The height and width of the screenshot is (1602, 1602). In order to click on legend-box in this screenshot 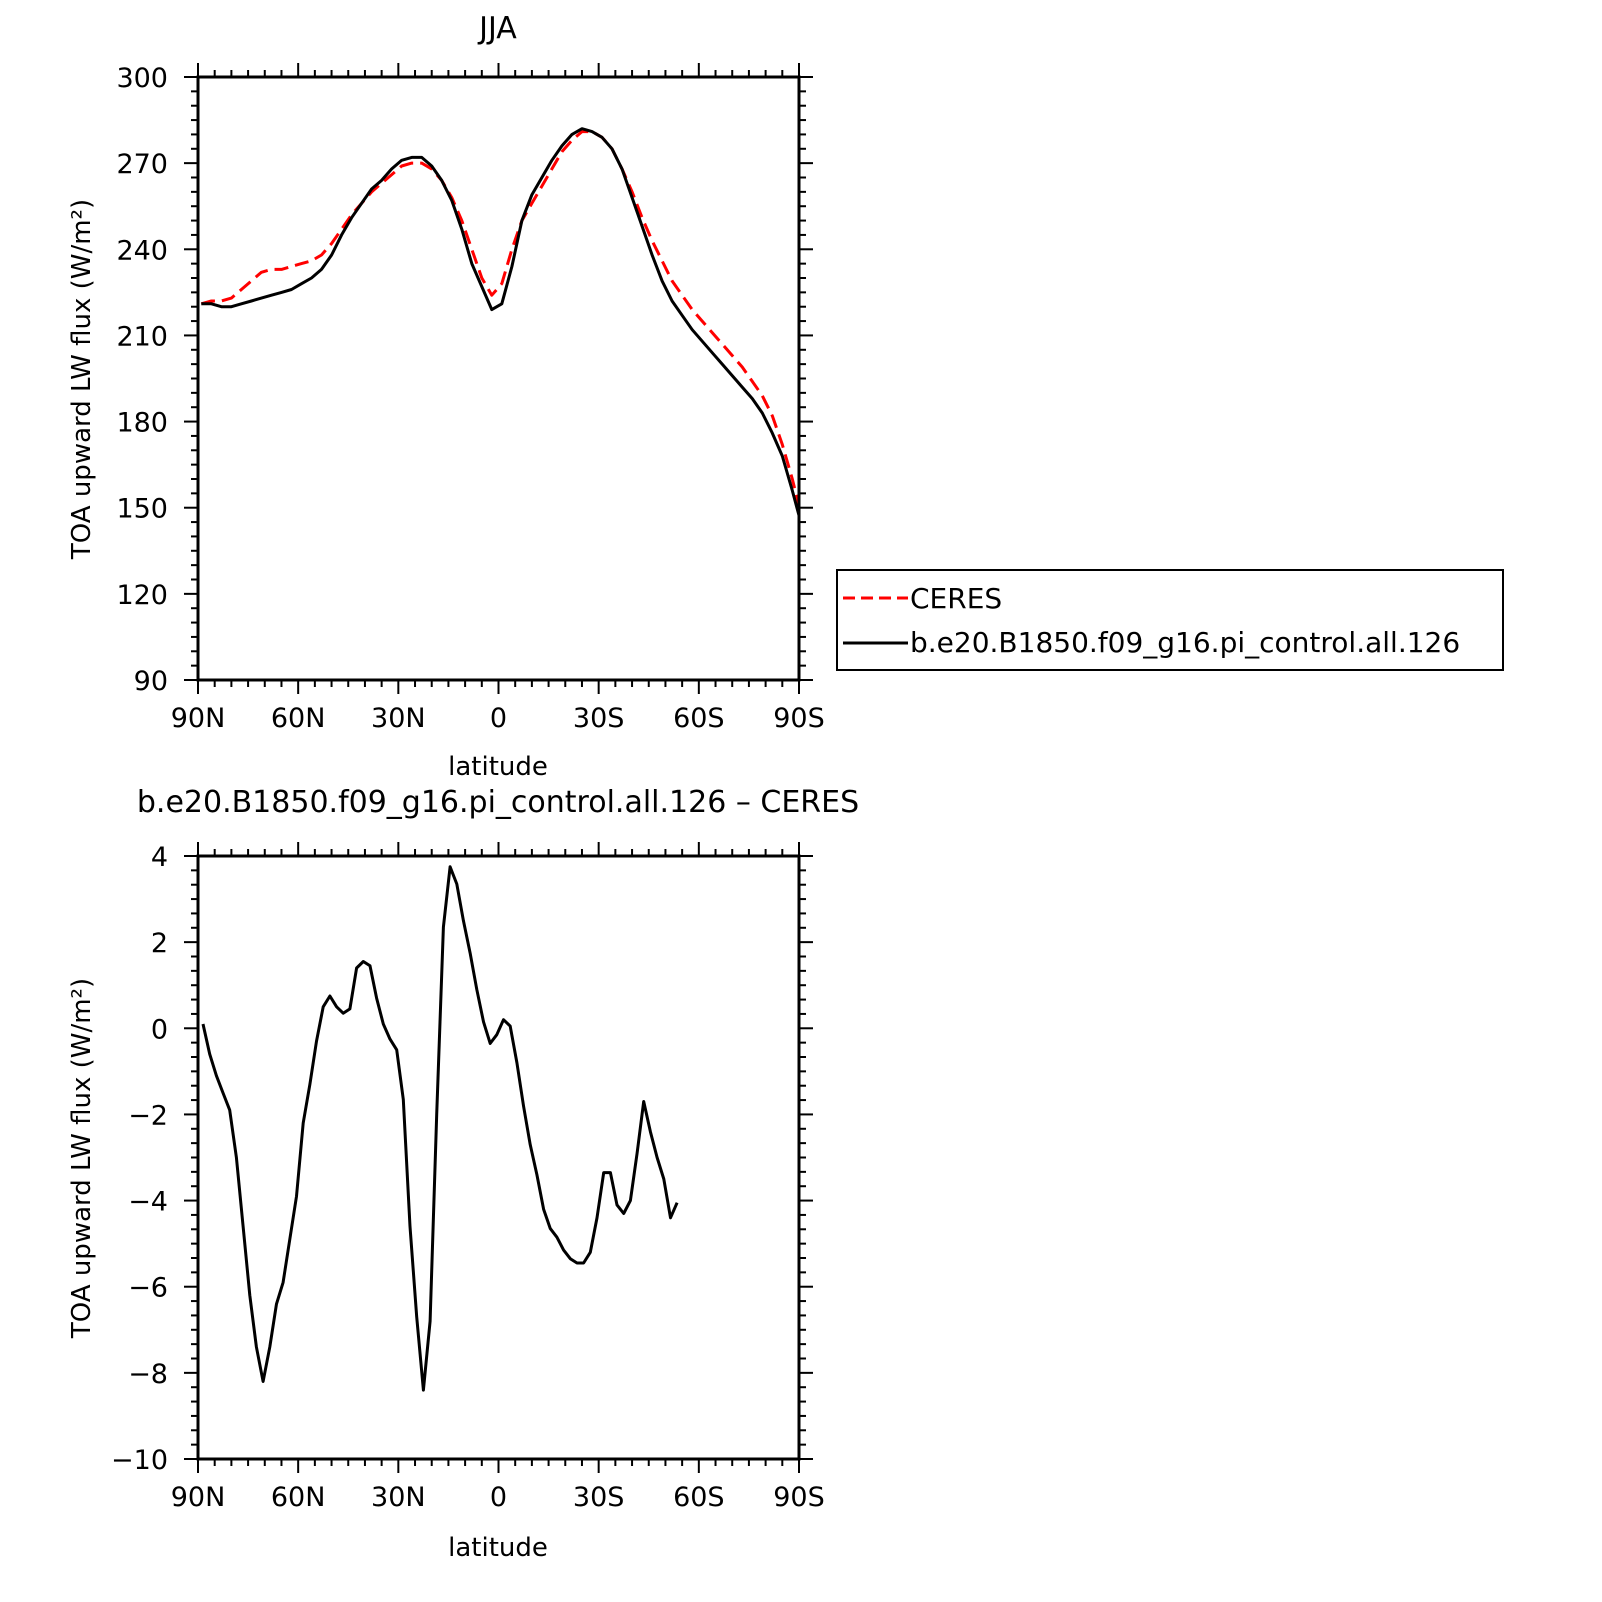, I will do `click(1170, 620)`.